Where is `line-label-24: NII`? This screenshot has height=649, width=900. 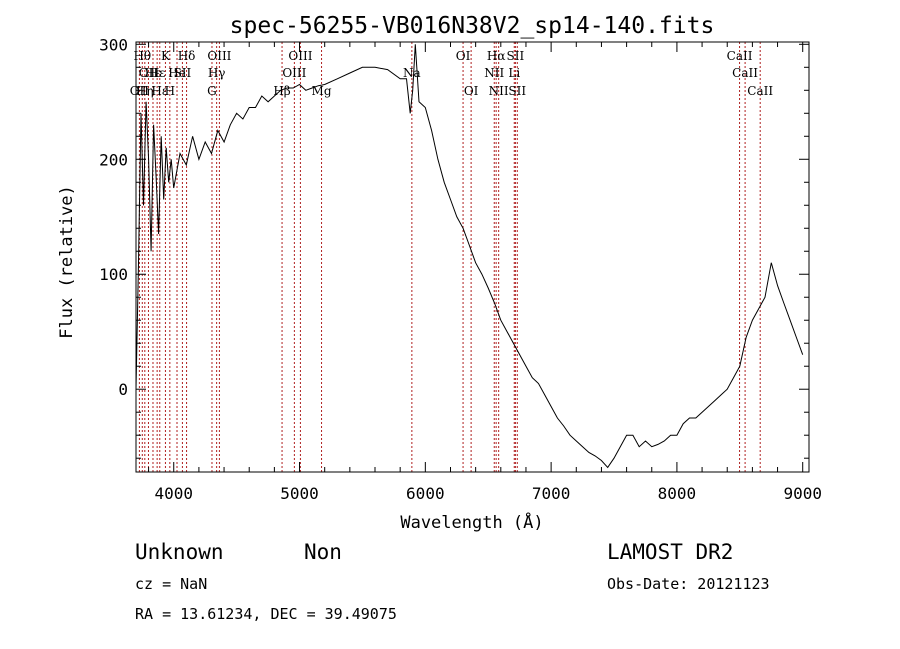
line-label-24: NII is located at coordinates (499, 91).